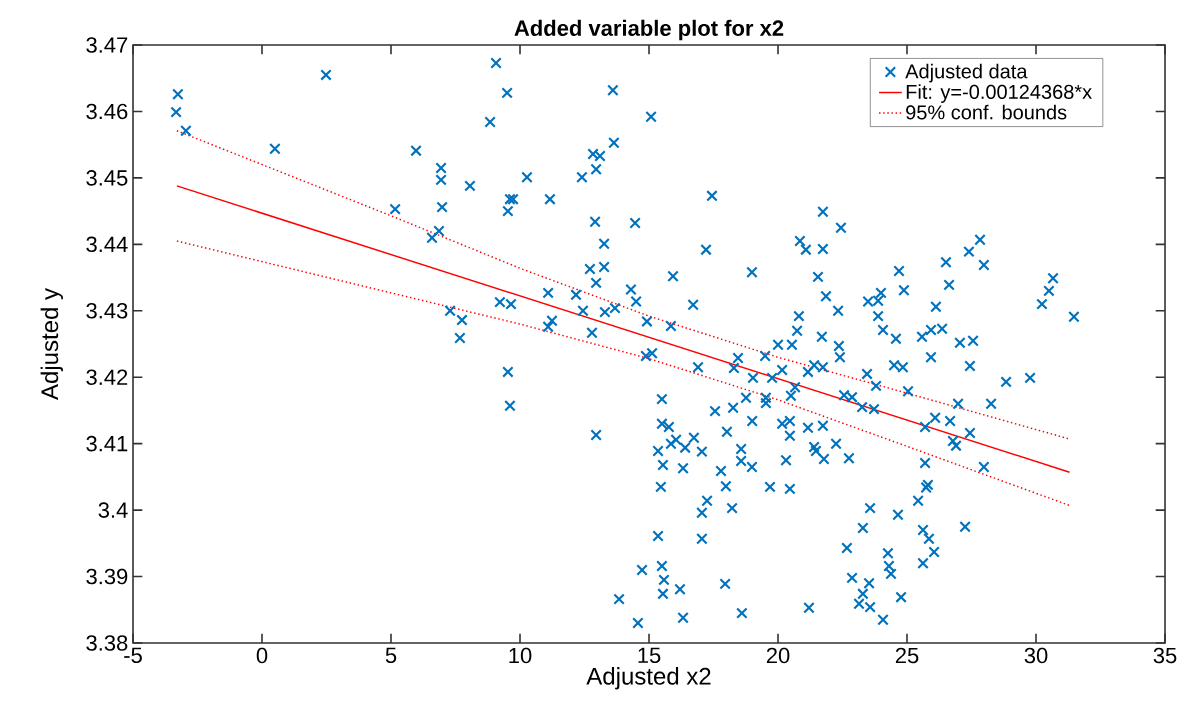 This screenshot has height=718, width=1194. Describe the element at coordinates (107, 111) in the screenshot. I see `y-tick-label: 3.46` at that location.